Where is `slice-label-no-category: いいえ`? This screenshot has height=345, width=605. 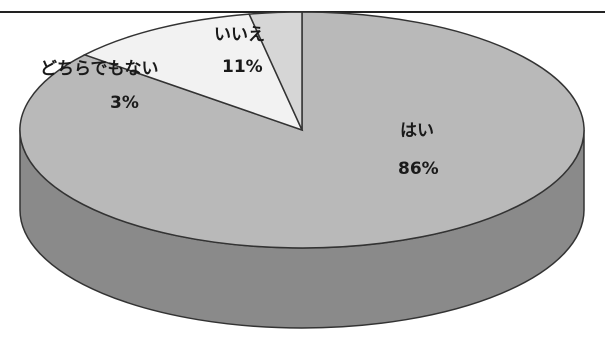 slice-label-no-category: いいえ is located at coordinates (239, 35).